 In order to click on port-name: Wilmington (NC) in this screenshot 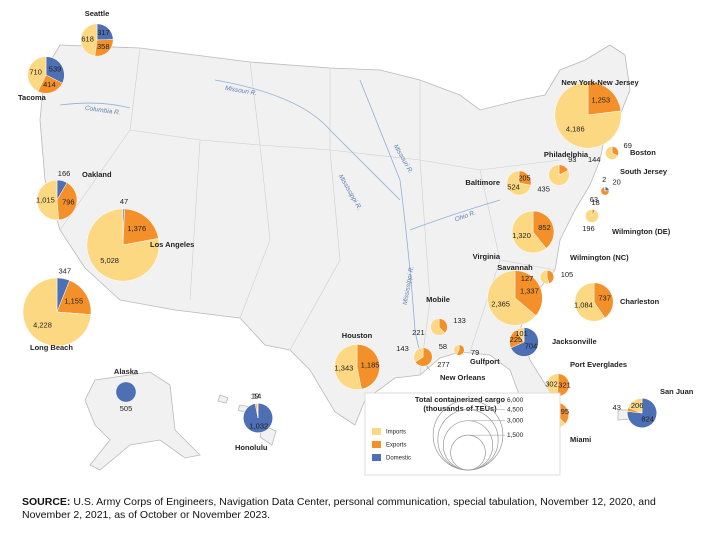, I will do `click(599, 257)`.